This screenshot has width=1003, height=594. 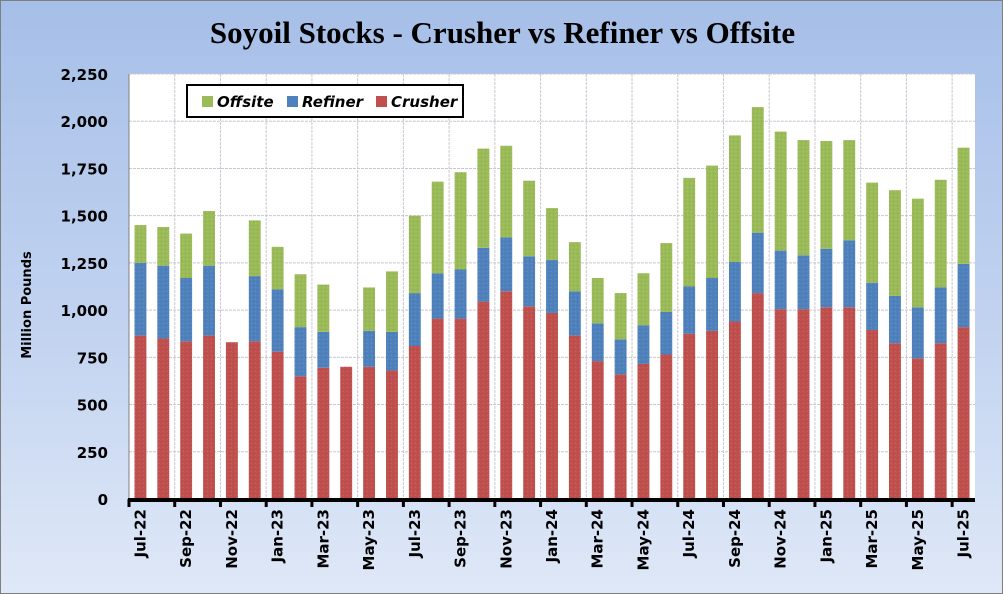 What do you see at coordinates (643, 539) in the screenshot?
I see `x-tick-label: May-24` at bounding box center [643, 539].